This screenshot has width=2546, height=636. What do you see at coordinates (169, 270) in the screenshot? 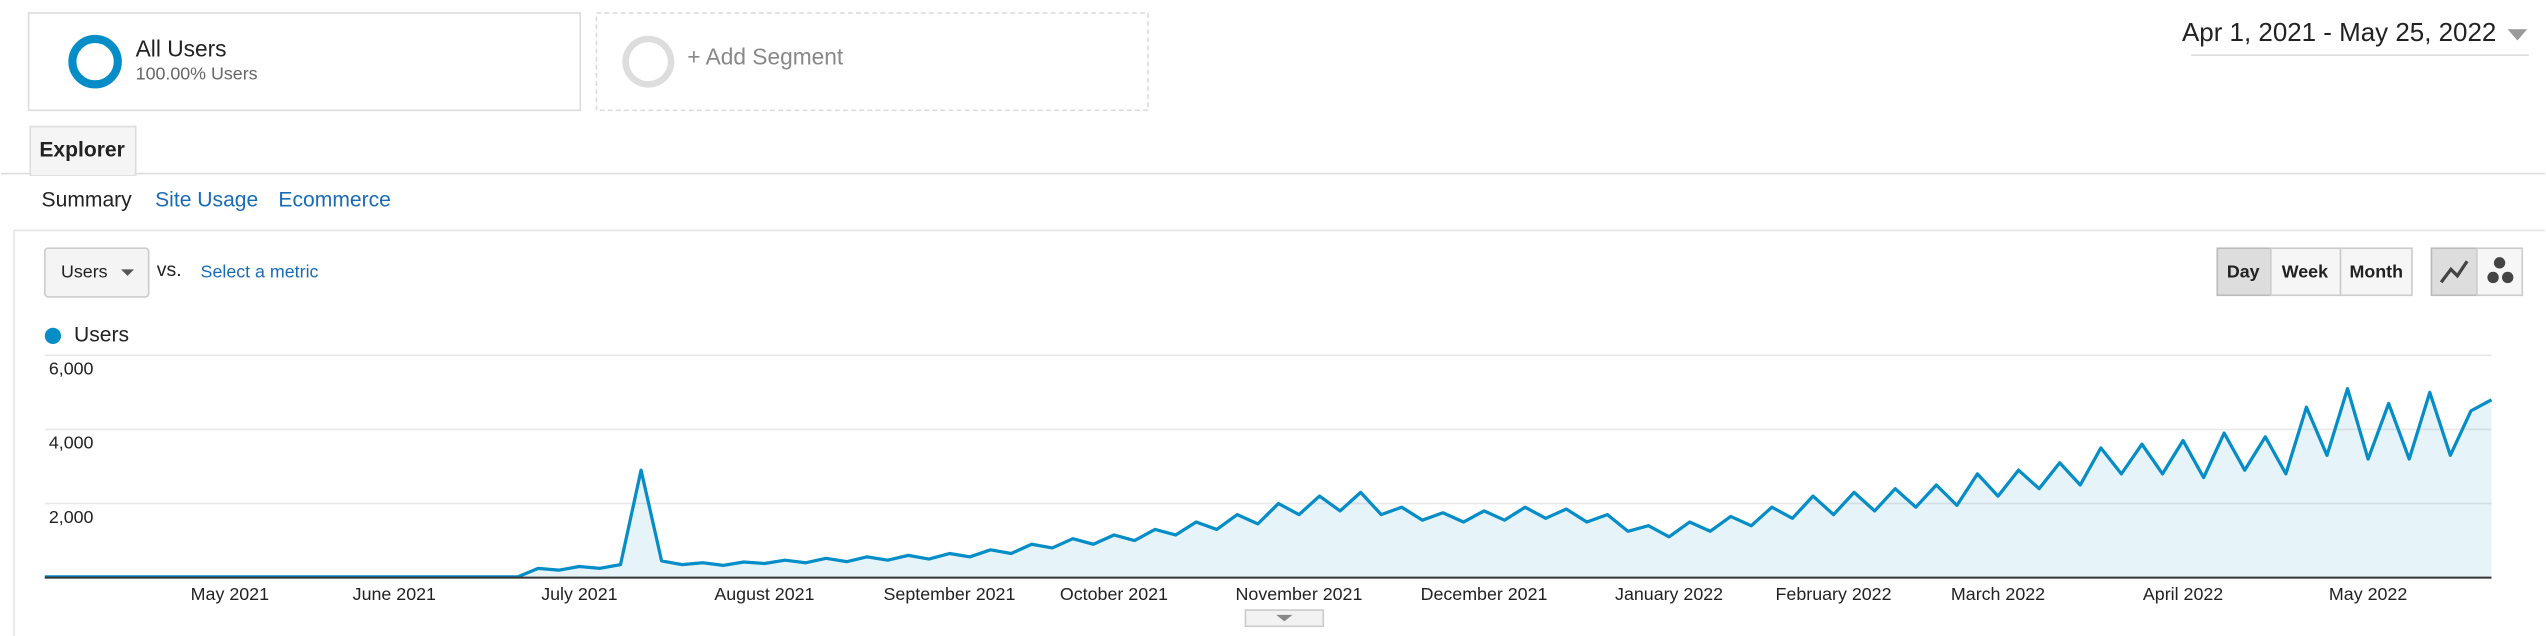
I see `vs-label: vs.` at bounding box center [169, 270].